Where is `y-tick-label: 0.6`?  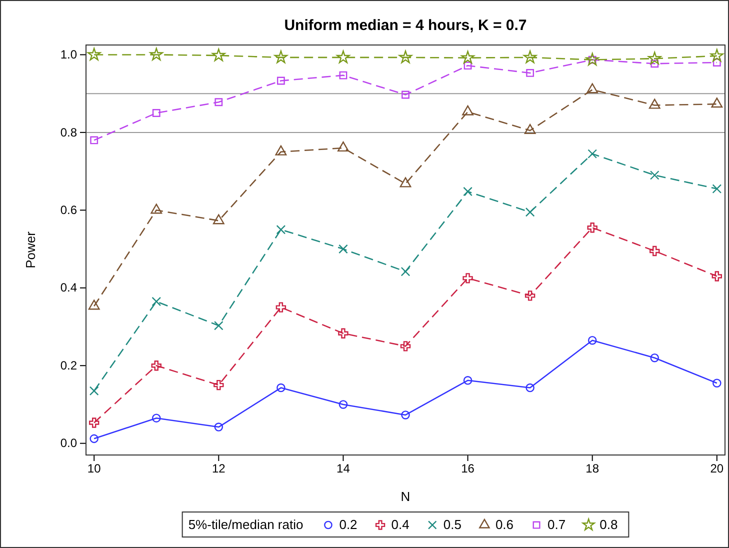 y-tick-label: 0.6 is located at coordinates (69, 210).